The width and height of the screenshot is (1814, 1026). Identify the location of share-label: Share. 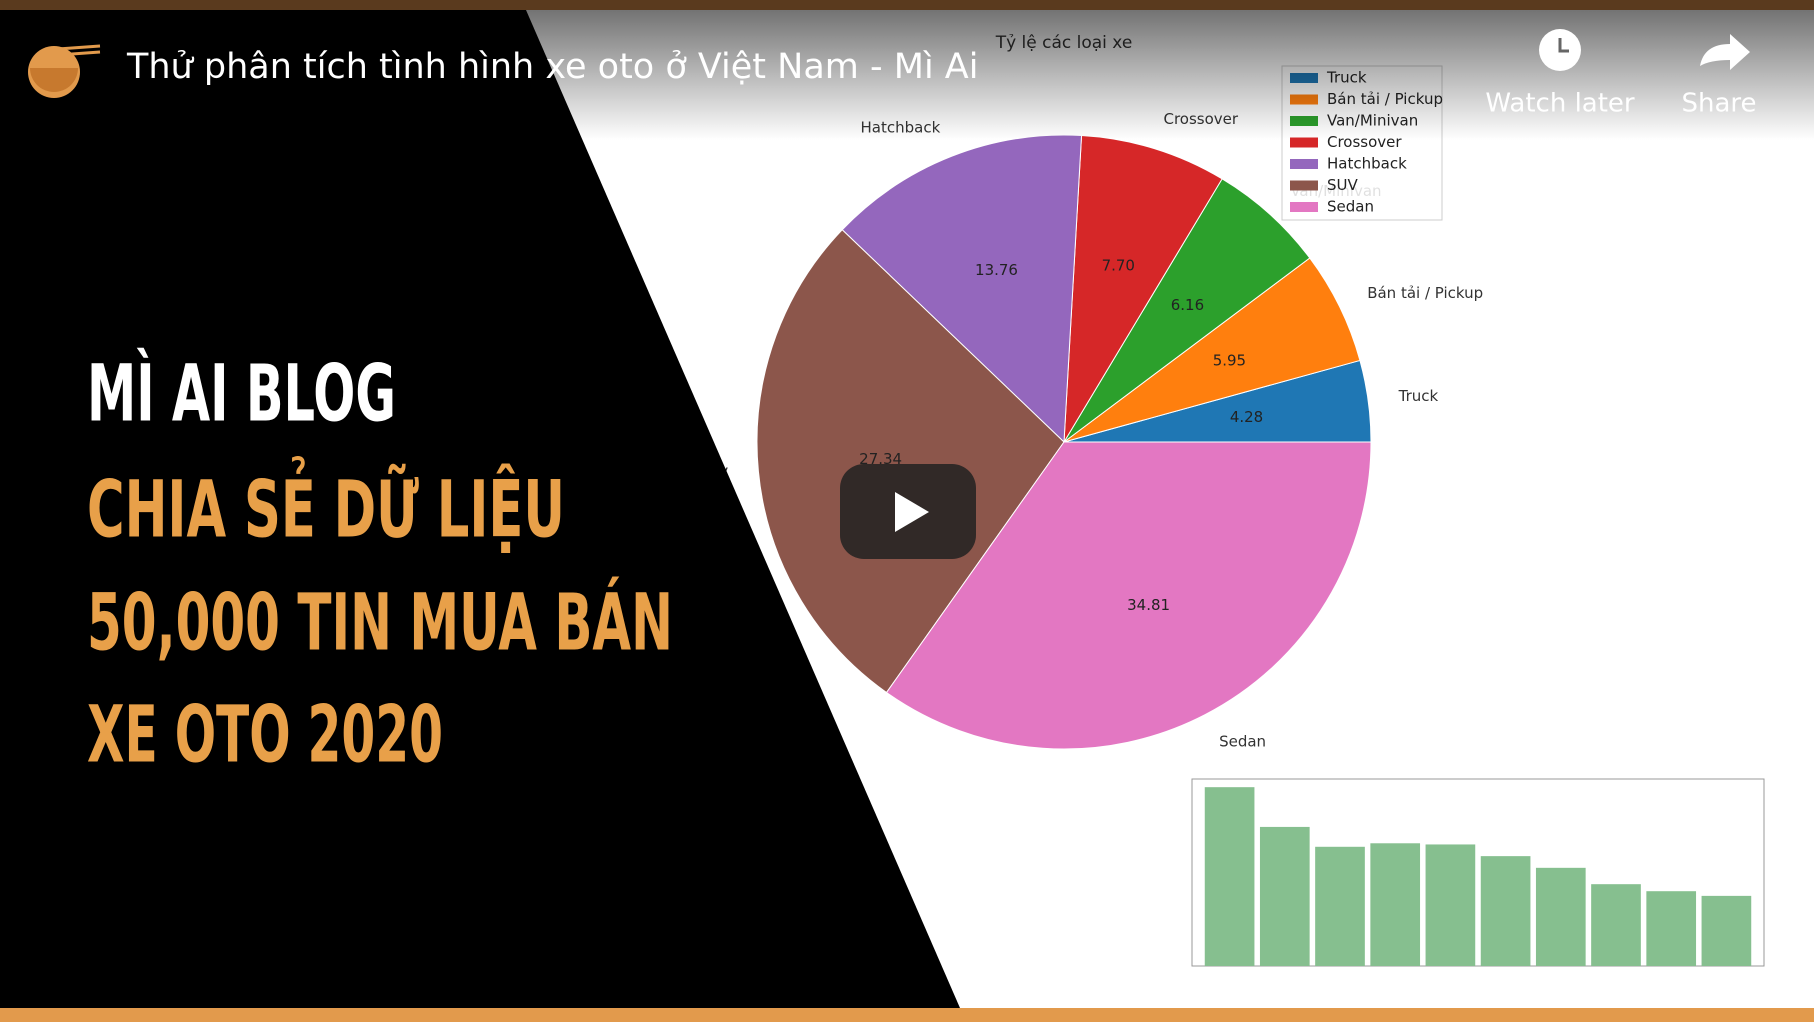
(1718, 104).